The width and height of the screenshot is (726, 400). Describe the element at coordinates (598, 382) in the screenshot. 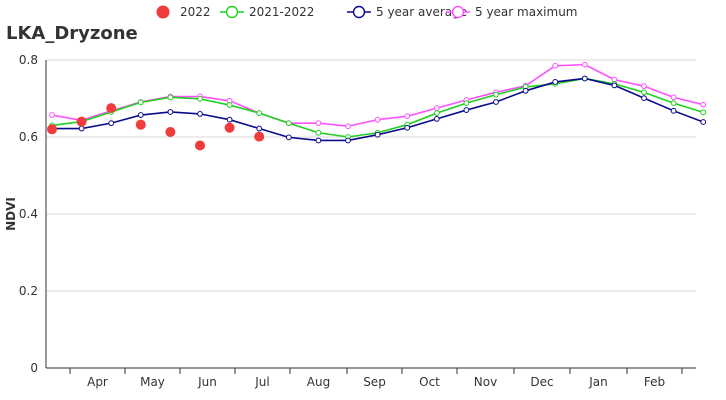

I see `x-tick-label: Jan` at that location.